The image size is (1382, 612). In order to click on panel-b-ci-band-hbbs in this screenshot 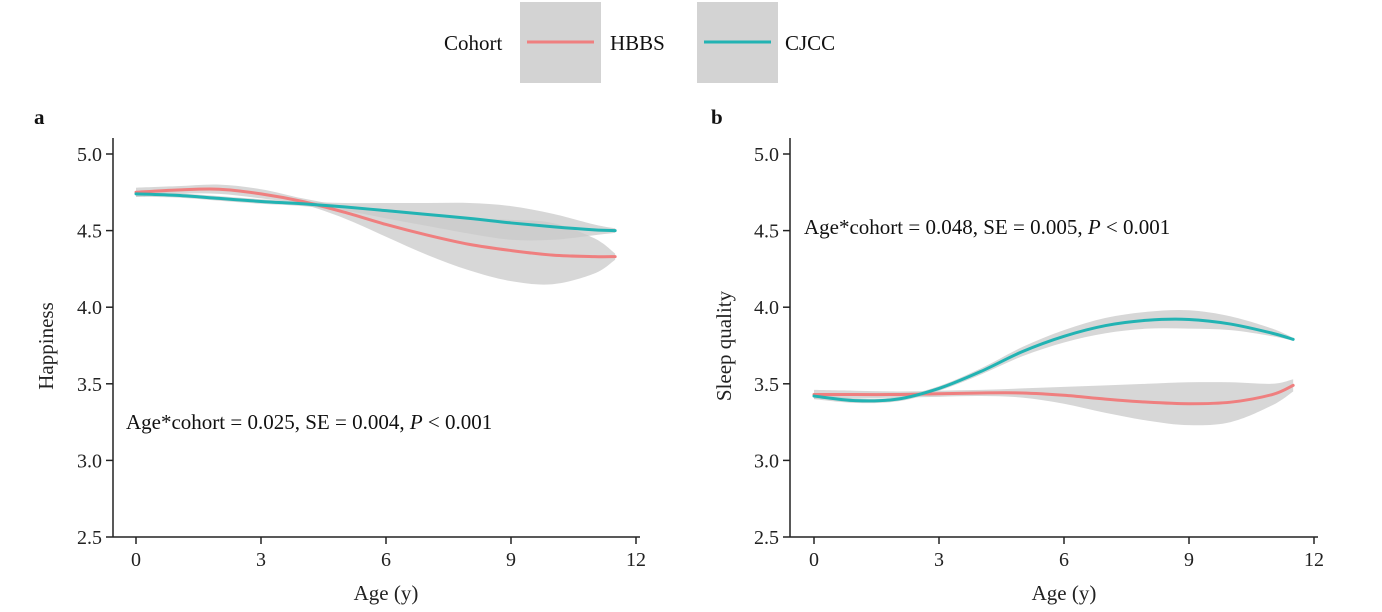, I will do `click(1054, 402)`.